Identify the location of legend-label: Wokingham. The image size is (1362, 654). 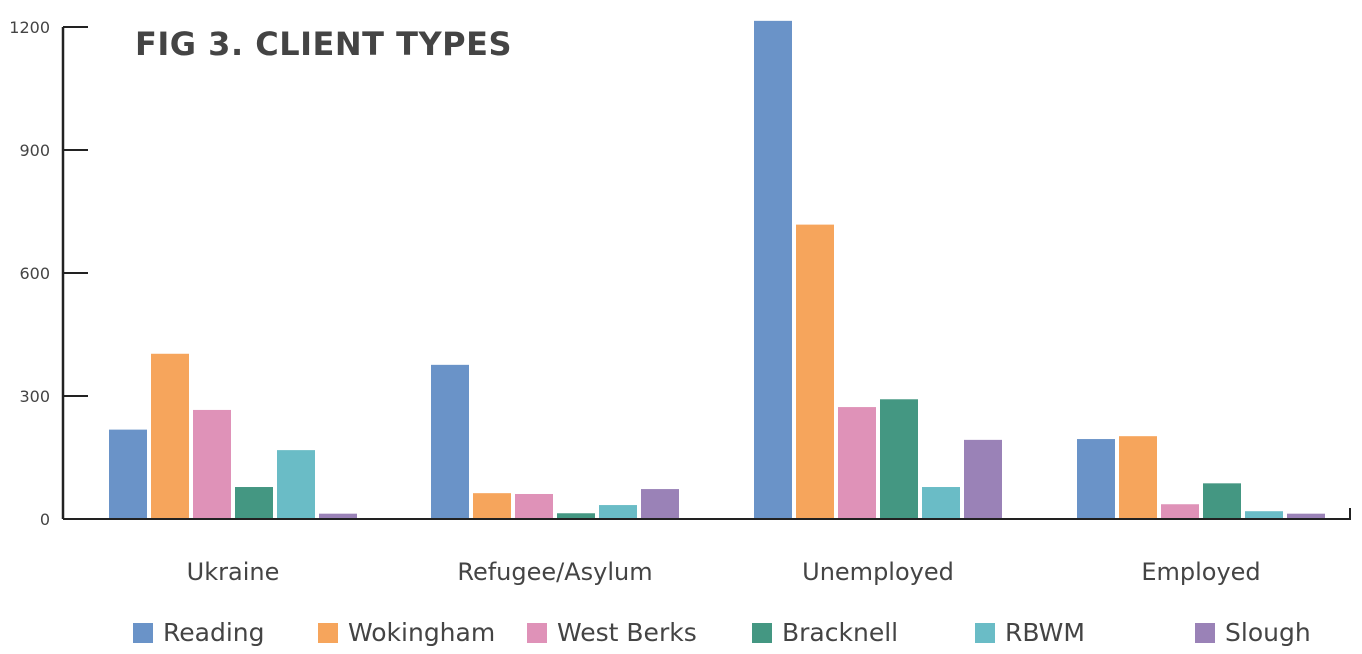
(422, 632).